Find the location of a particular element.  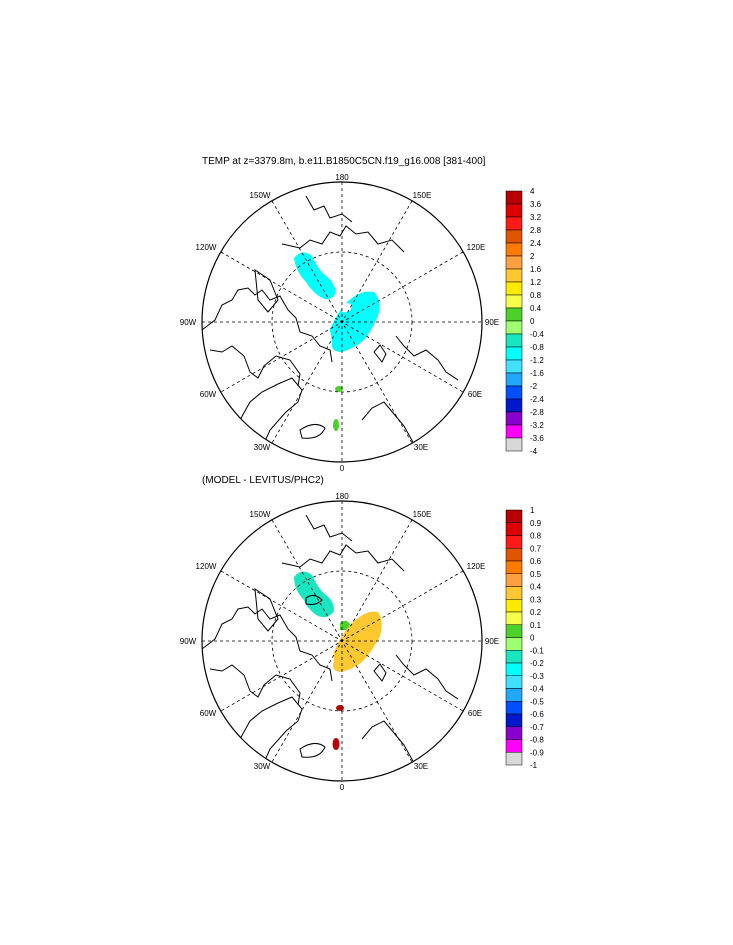

top-colorbar-label: 3.2 is located at coordinates (536, 217).